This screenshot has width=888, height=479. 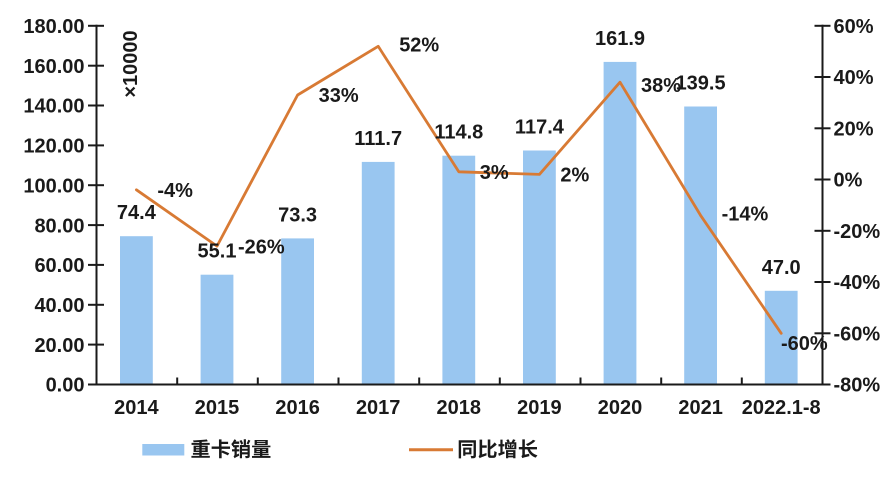 I want to click on svg-text: 2022.1-8, so click(x=781, y=408).